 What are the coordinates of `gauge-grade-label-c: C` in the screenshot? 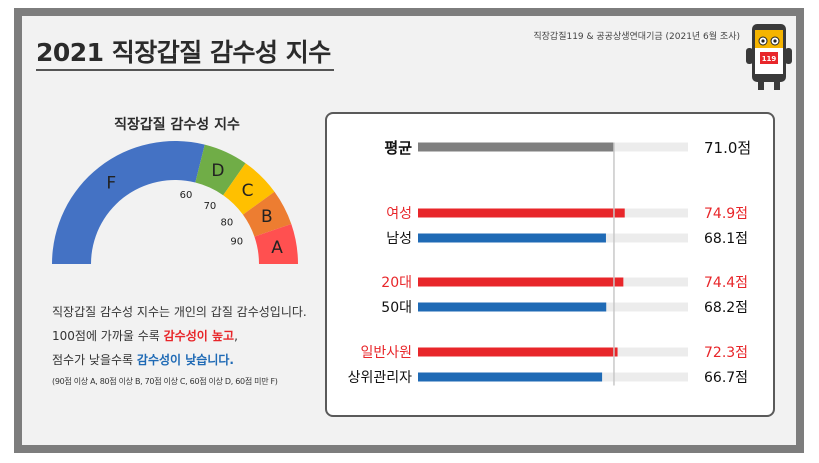 It's located at (248, 191).